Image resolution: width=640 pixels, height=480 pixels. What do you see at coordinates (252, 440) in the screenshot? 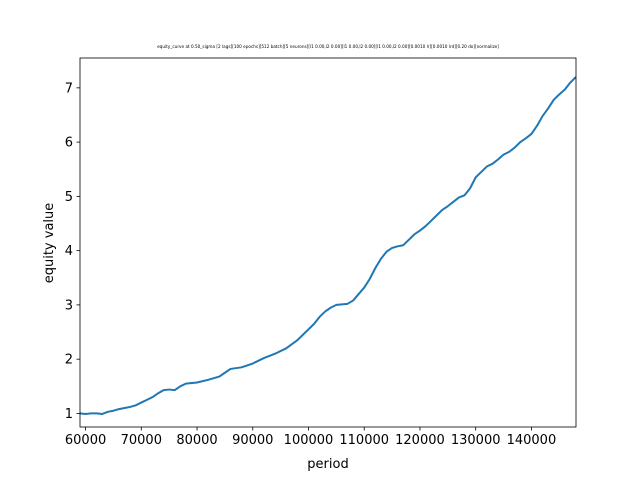
I see `x-tick-label: 90000` at bounding box center [252, 440].